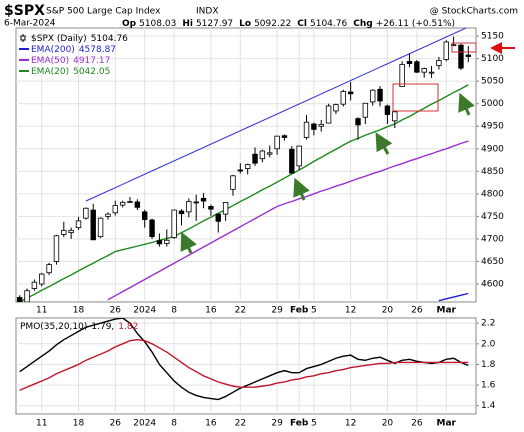 Image resolution: width=524 pixels, height=432 pixels. I want to click on y-tick-label: 5000, so click(492, 104).